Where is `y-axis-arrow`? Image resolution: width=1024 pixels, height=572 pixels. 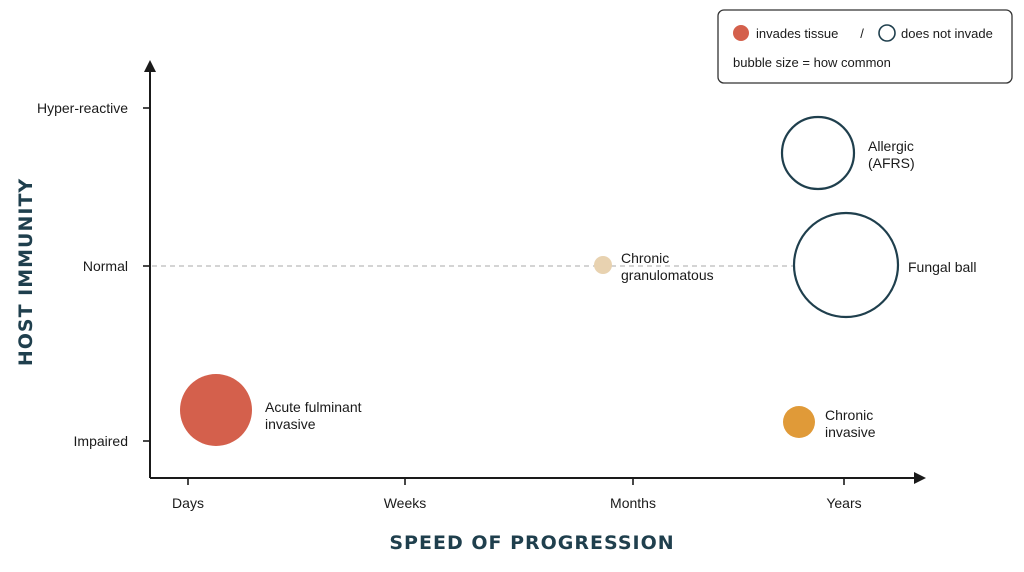 y-axis-arrow is located at coordinates (150, 66).